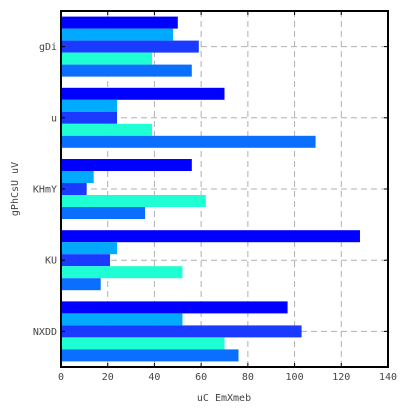 Image resolution: width=413 pixels, height=413 pixels. I want to click on x-tick-label: 120, so click(341, 377).